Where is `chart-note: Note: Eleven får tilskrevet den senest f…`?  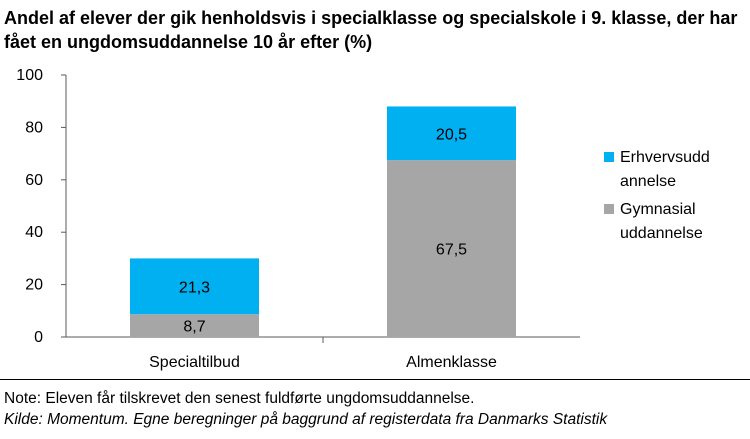 chart-note: Note: Eleven får tilskrevet den senest f… is located at coordinates (239, 398).